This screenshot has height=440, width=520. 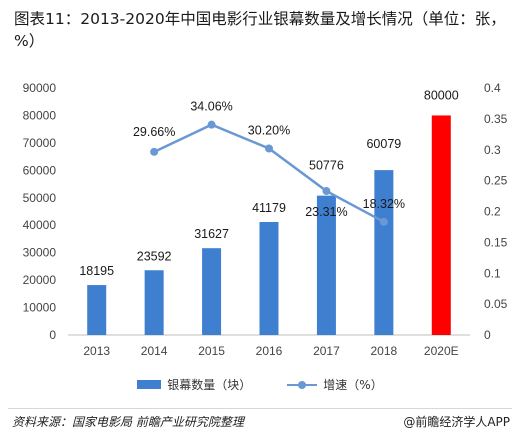 I want to click on source-note: 资料来源：国家电影局 前瞻产业研究院整理, so click(x=128, y=422).